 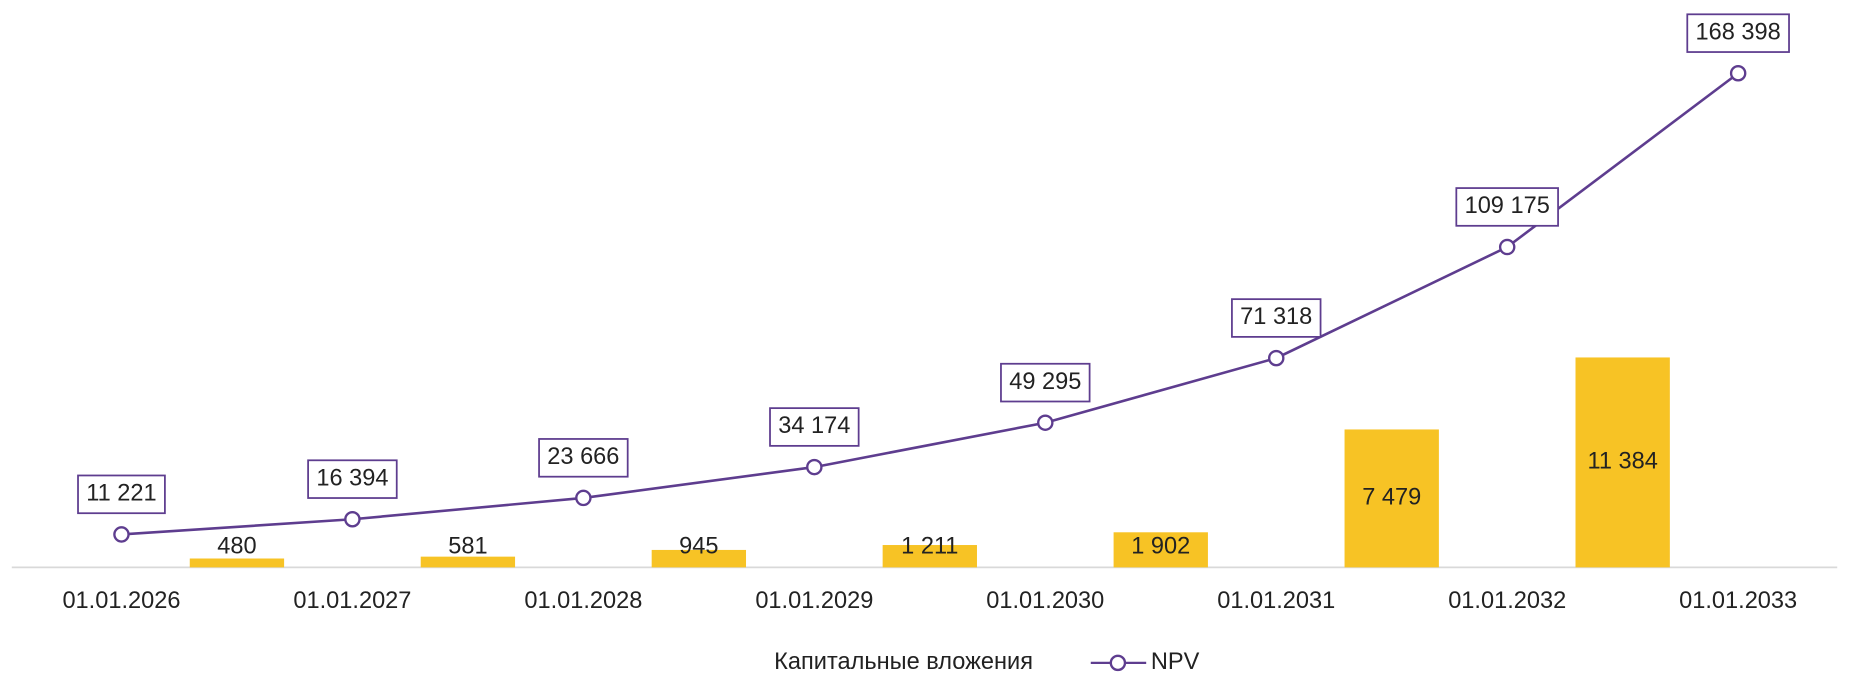 What do you see at coordinates (1276, 600) in the screenshot?
I see `x-tick-label: 01.01.2031` at bounding box center [1276, 600].